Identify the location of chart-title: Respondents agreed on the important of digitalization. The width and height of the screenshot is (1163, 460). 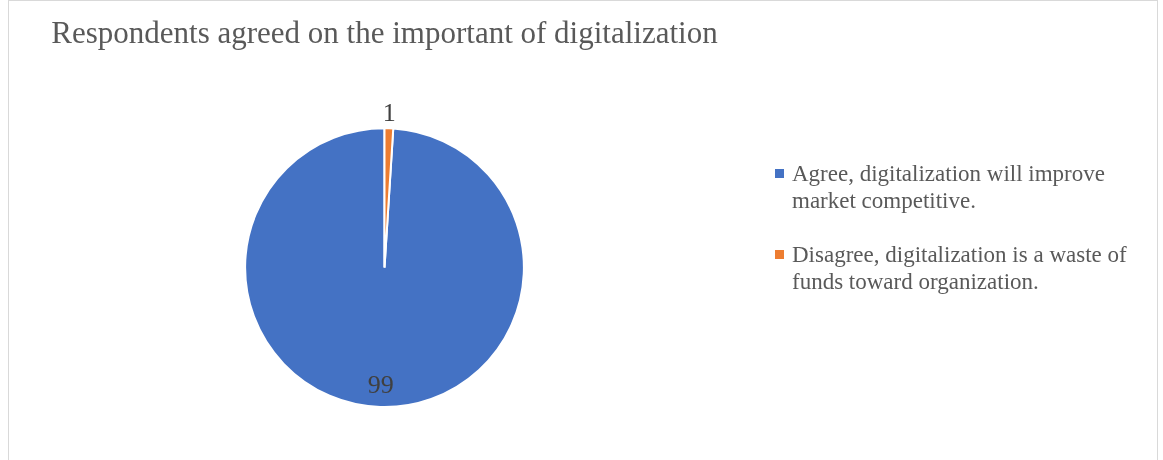
(385, 32).